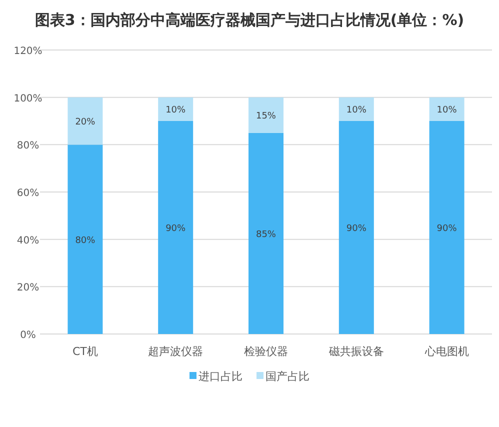  What do you see at coordinates (28, 288) in the screenshot?
I see `ytick: 20%` at bounding box center [28, 288].